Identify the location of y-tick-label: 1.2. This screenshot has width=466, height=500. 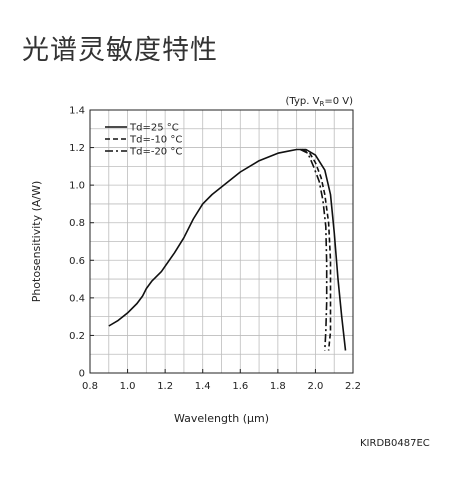
(77, 148).